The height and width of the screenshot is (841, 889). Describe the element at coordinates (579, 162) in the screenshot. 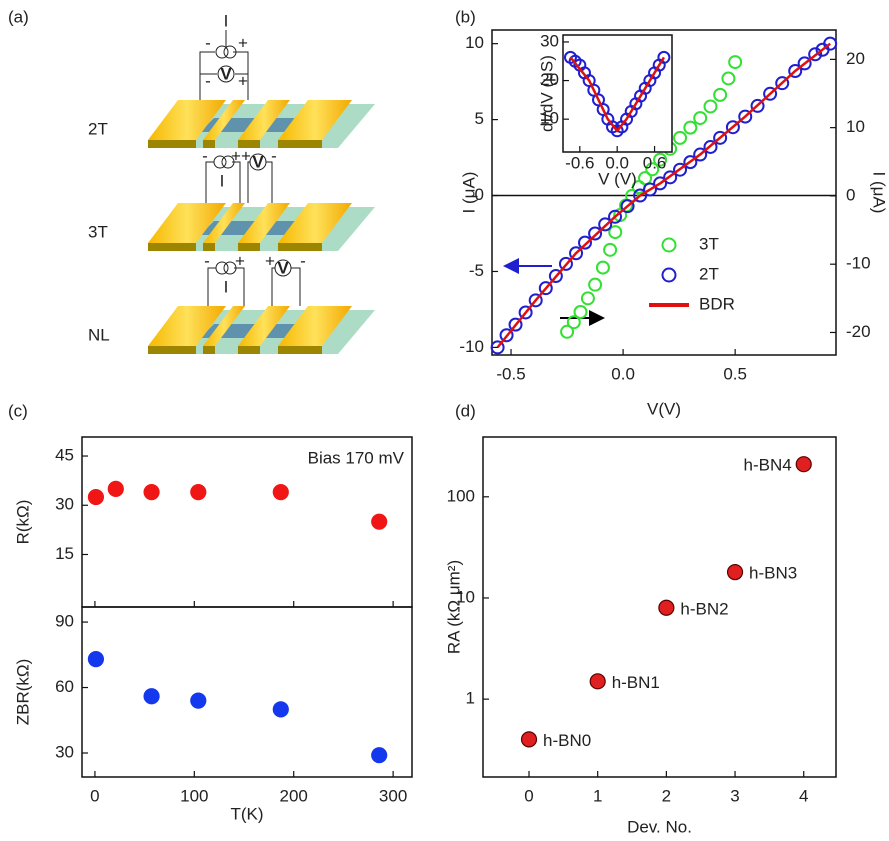

I see `x-tick-label: -0.6` at that location.